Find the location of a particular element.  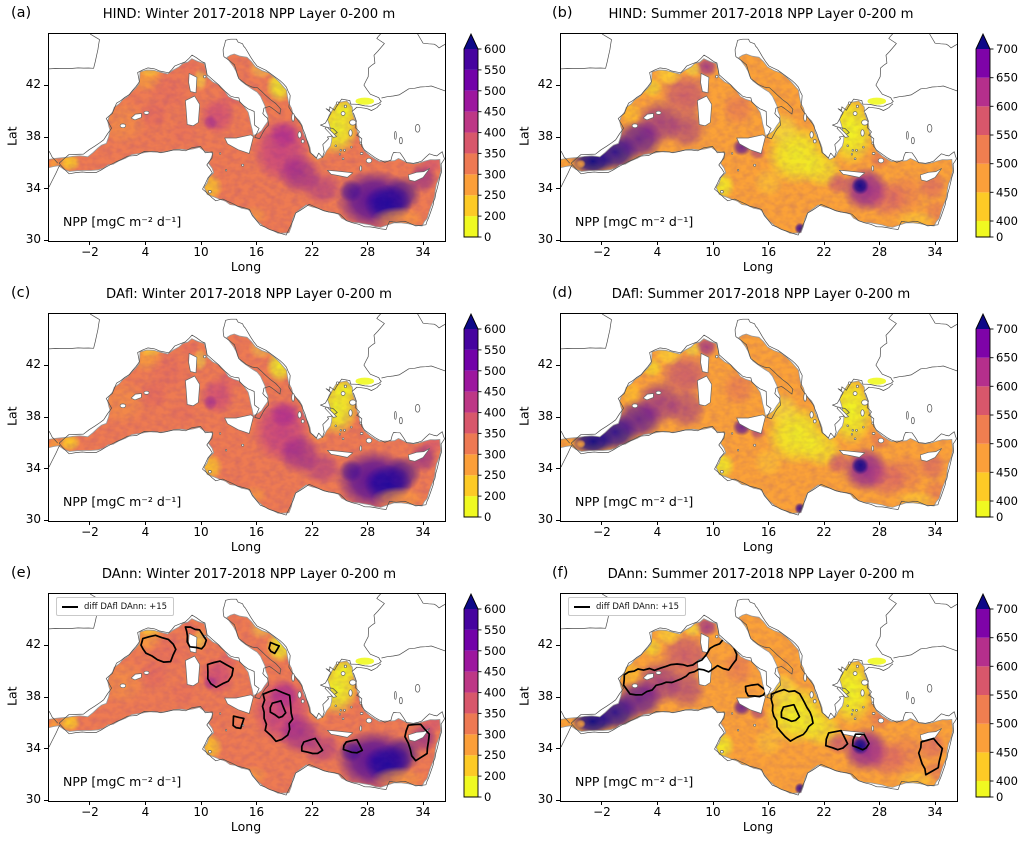

y-tick-label: 38 is located at coordinates (545, 136).